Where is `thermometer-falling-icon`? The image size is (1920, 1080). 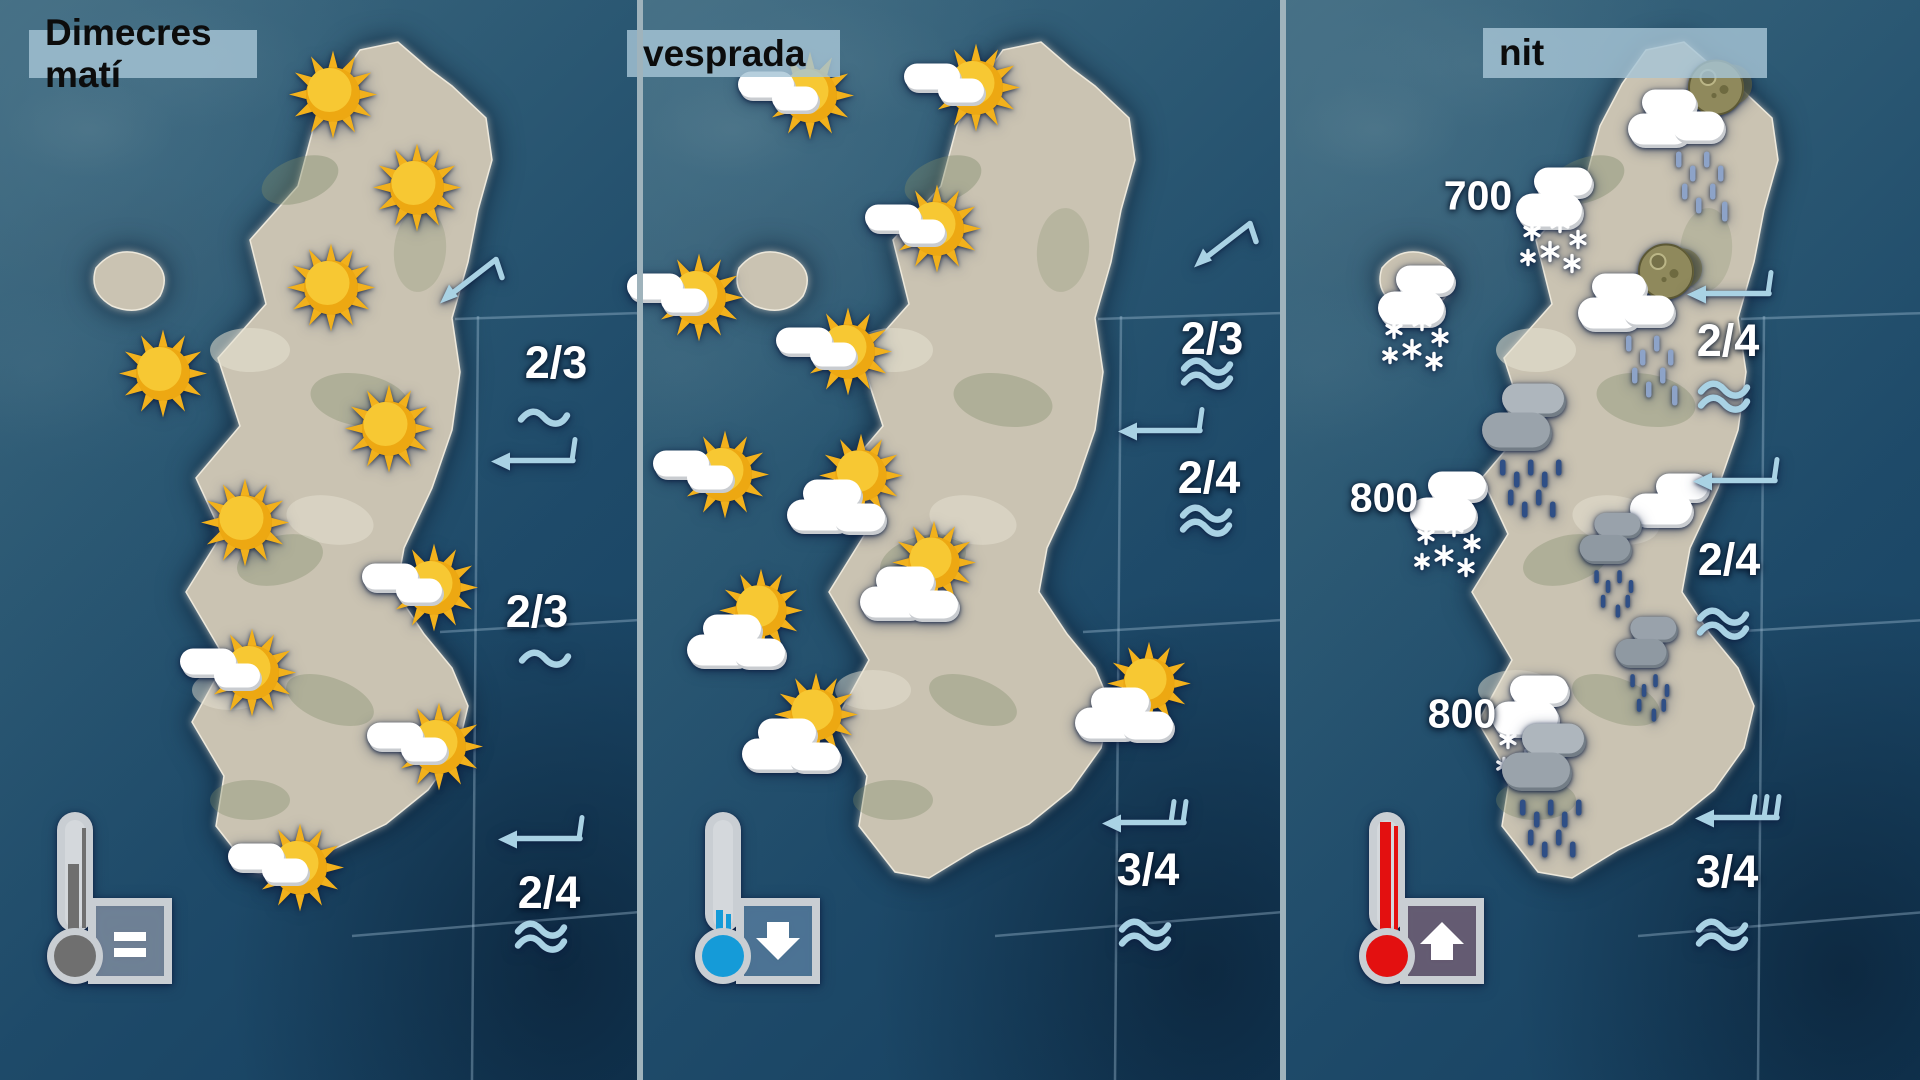 thermometer-falling-icon is located at coordinates (763, 903).